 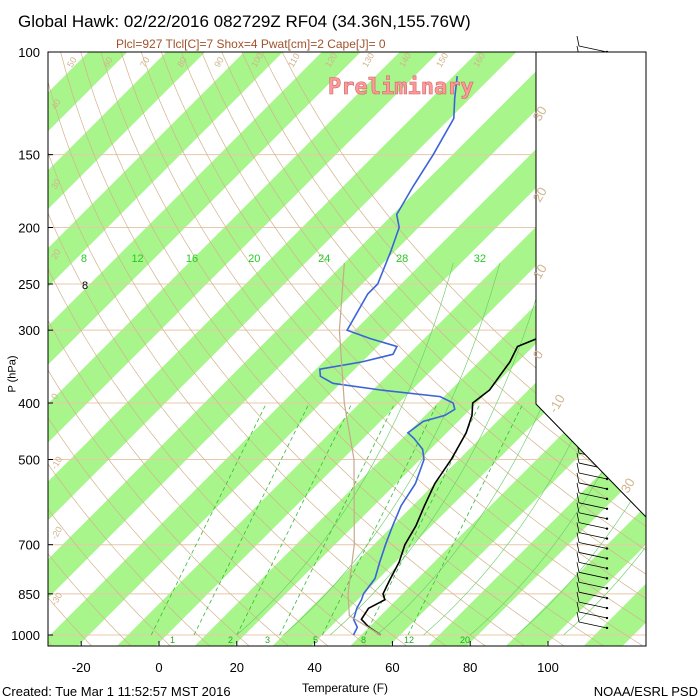 I want to click on dry-adiabat-label: 80, so click(x=182, y=62).